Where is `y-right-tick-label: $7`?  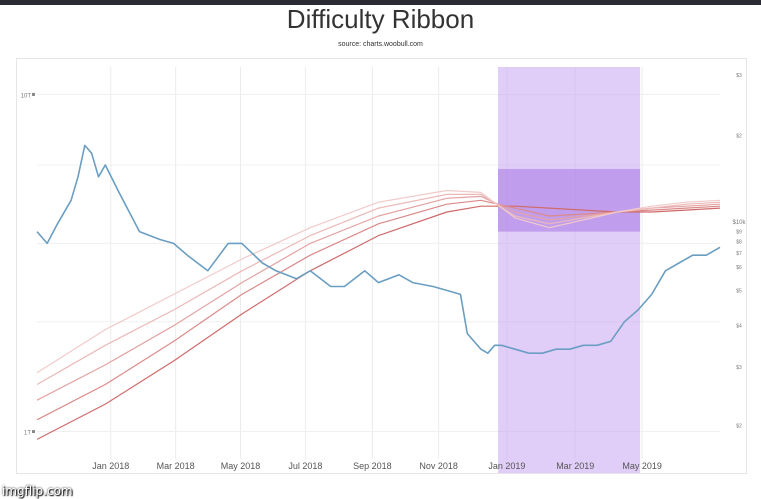 y-right-tick-label: $7 is located at coordinates (739, 254).